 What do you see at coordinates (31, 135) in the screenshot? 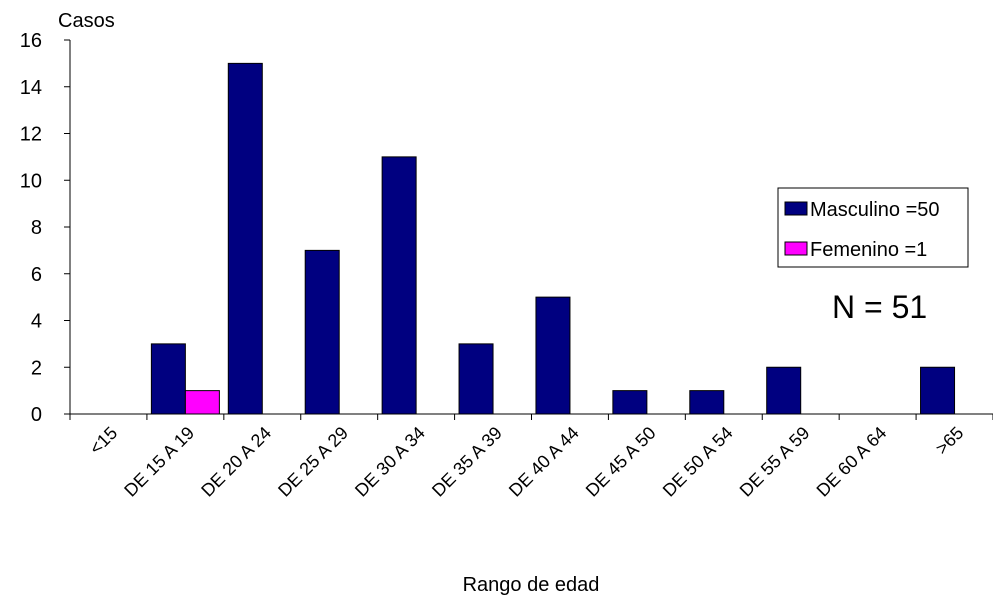
I see `y-tick-label: 12` at bounding box center [31, 135].